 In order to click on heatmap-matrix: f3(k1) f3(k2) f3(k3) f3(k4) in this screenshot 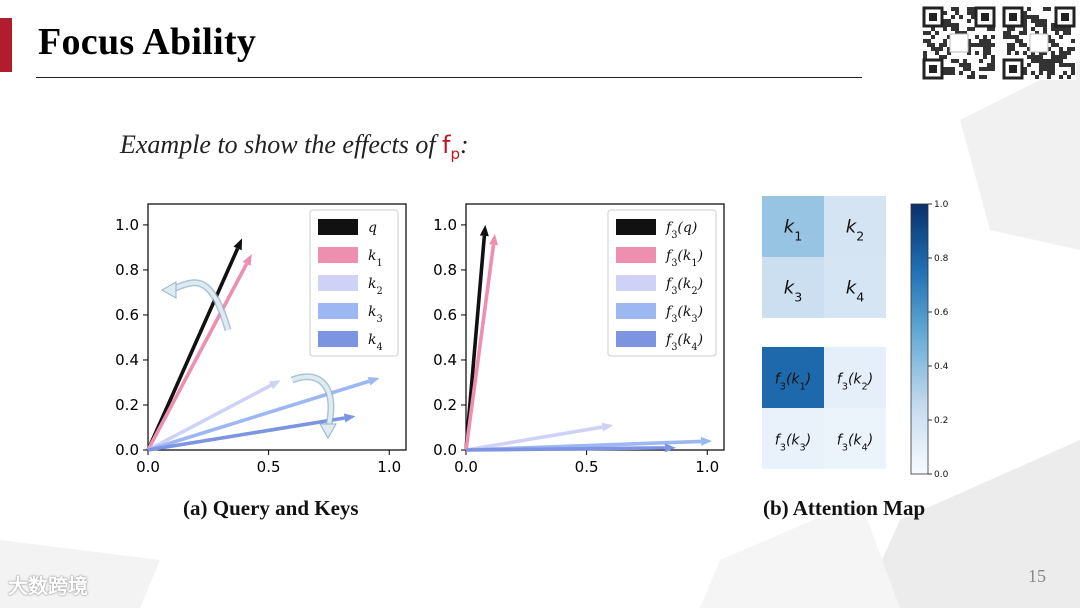, I will do `click(824, 408)`.